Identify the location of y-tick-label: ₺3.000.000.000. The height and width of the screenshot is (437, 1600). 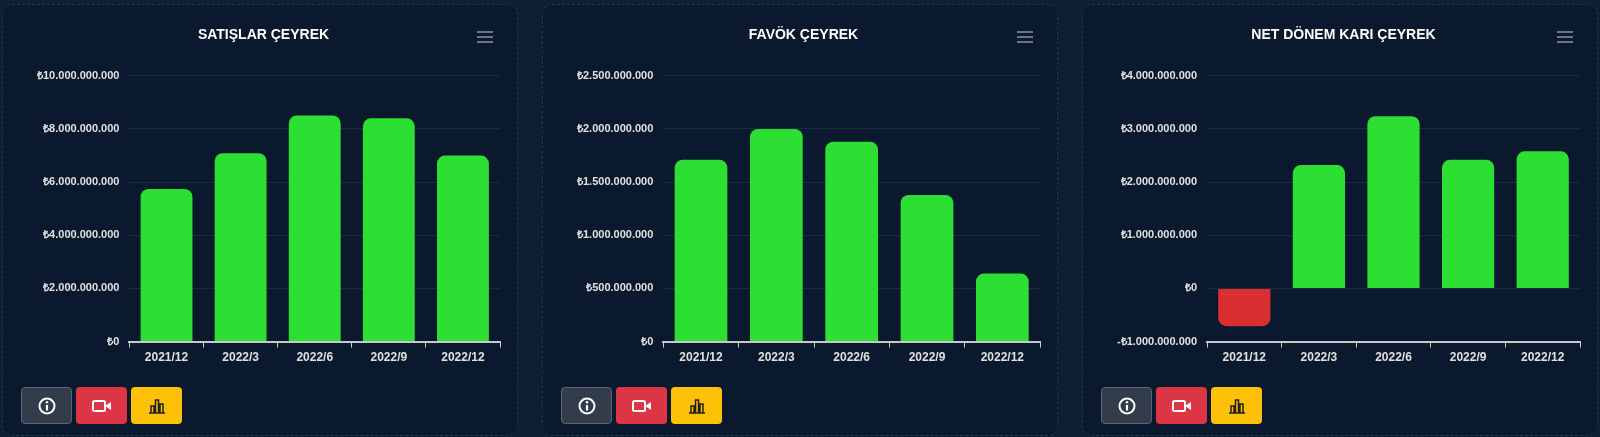
(1158, 127).